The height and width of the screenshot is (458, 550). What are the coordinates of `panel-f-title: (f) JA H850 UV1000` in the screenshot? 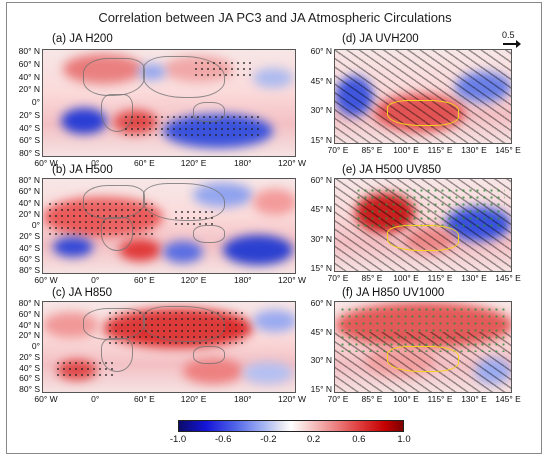 It's located at (393, 293).